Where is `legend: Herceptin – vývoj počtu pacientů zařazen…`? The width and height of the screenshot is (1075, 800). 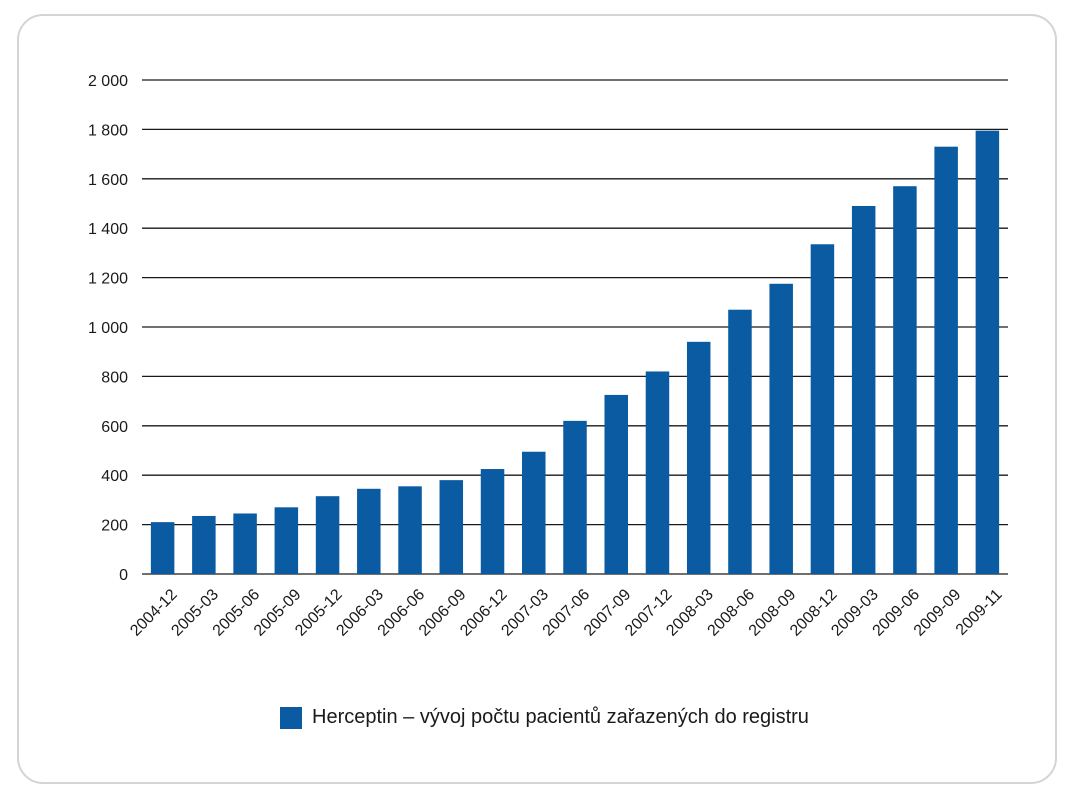 legend: Herceptin – vývoj počtu pacientů zařazen… is located at coordinates (544, 717).